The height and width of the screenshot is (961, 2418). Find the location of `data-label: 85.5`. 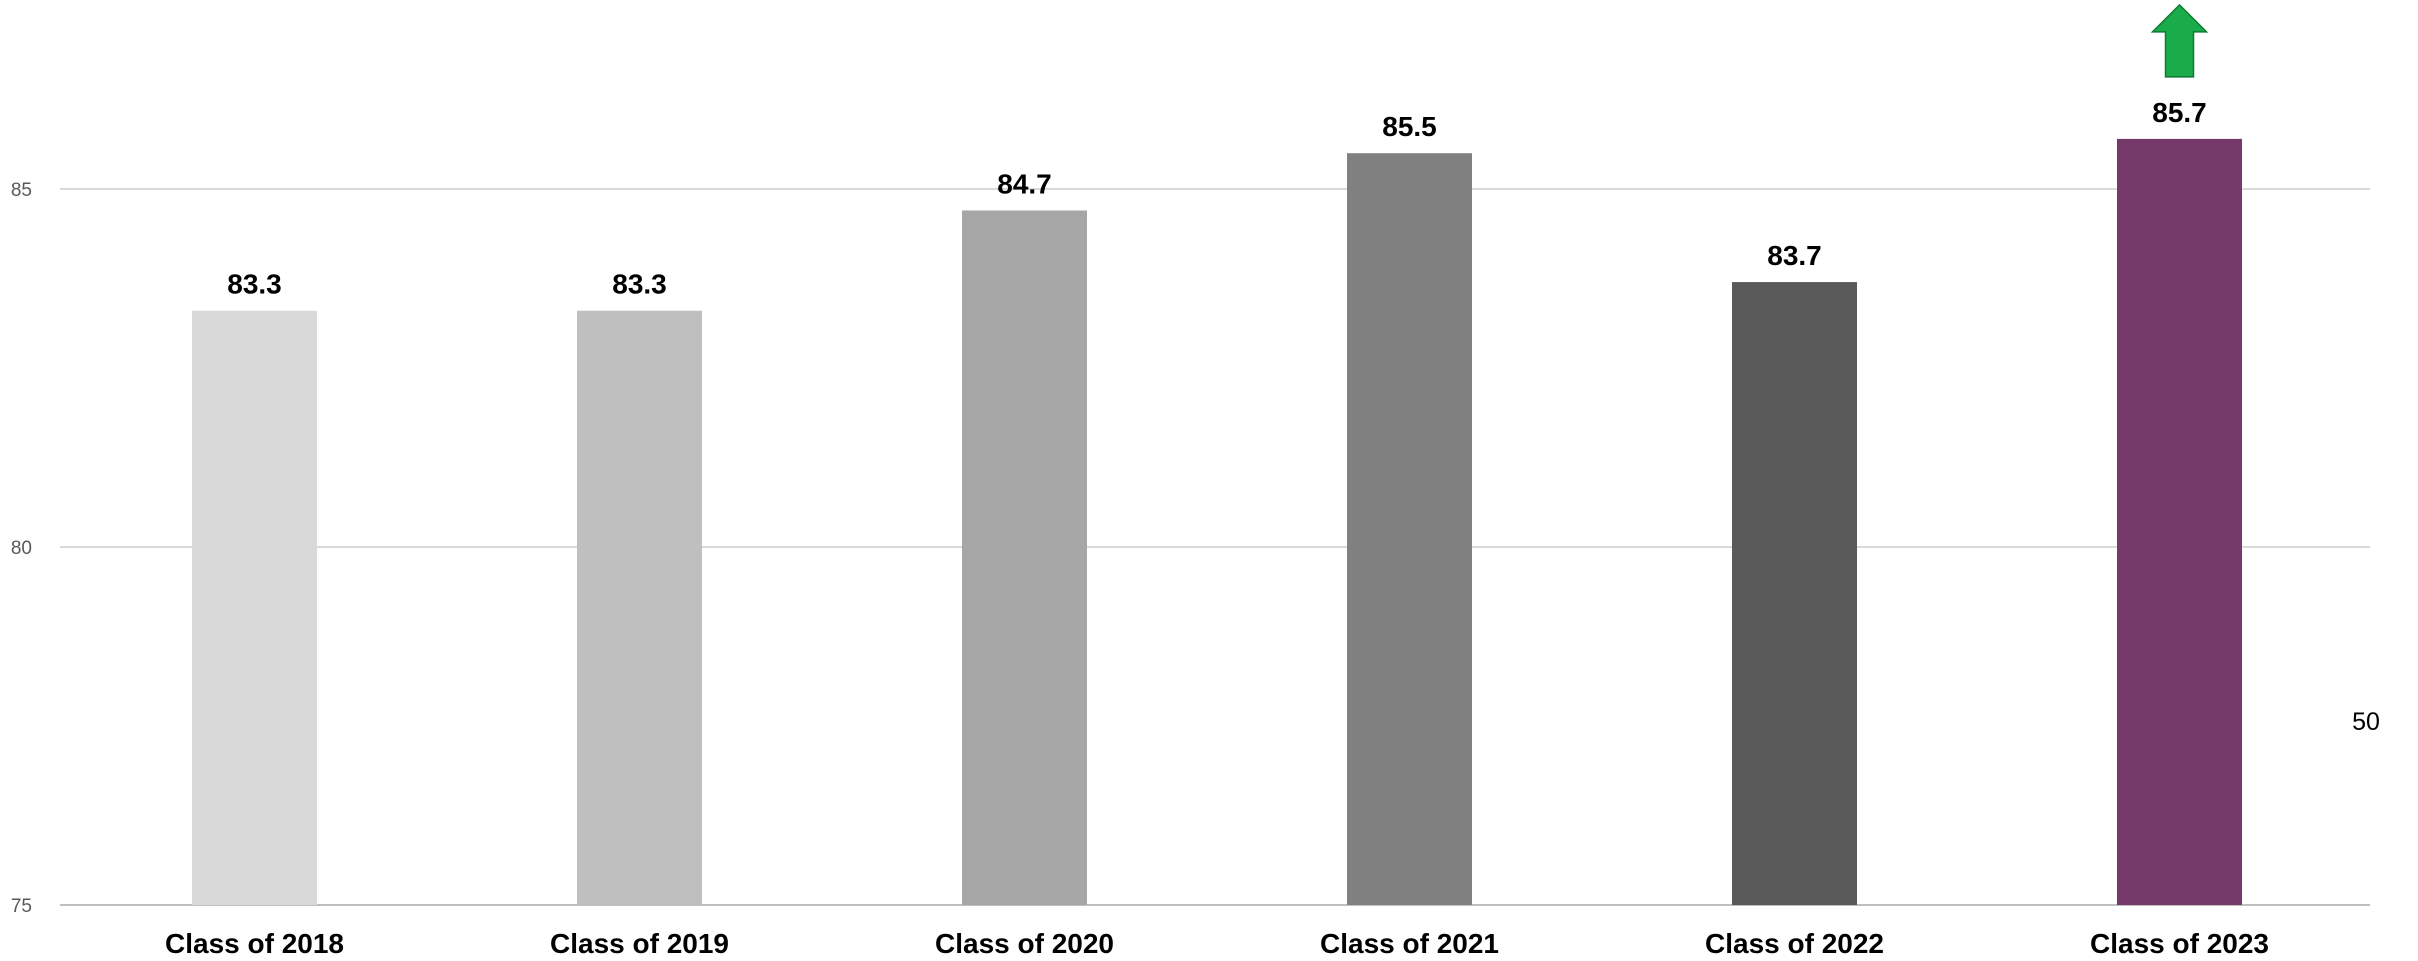

data-label: 85.5 is located at coordinates (1409, 126).